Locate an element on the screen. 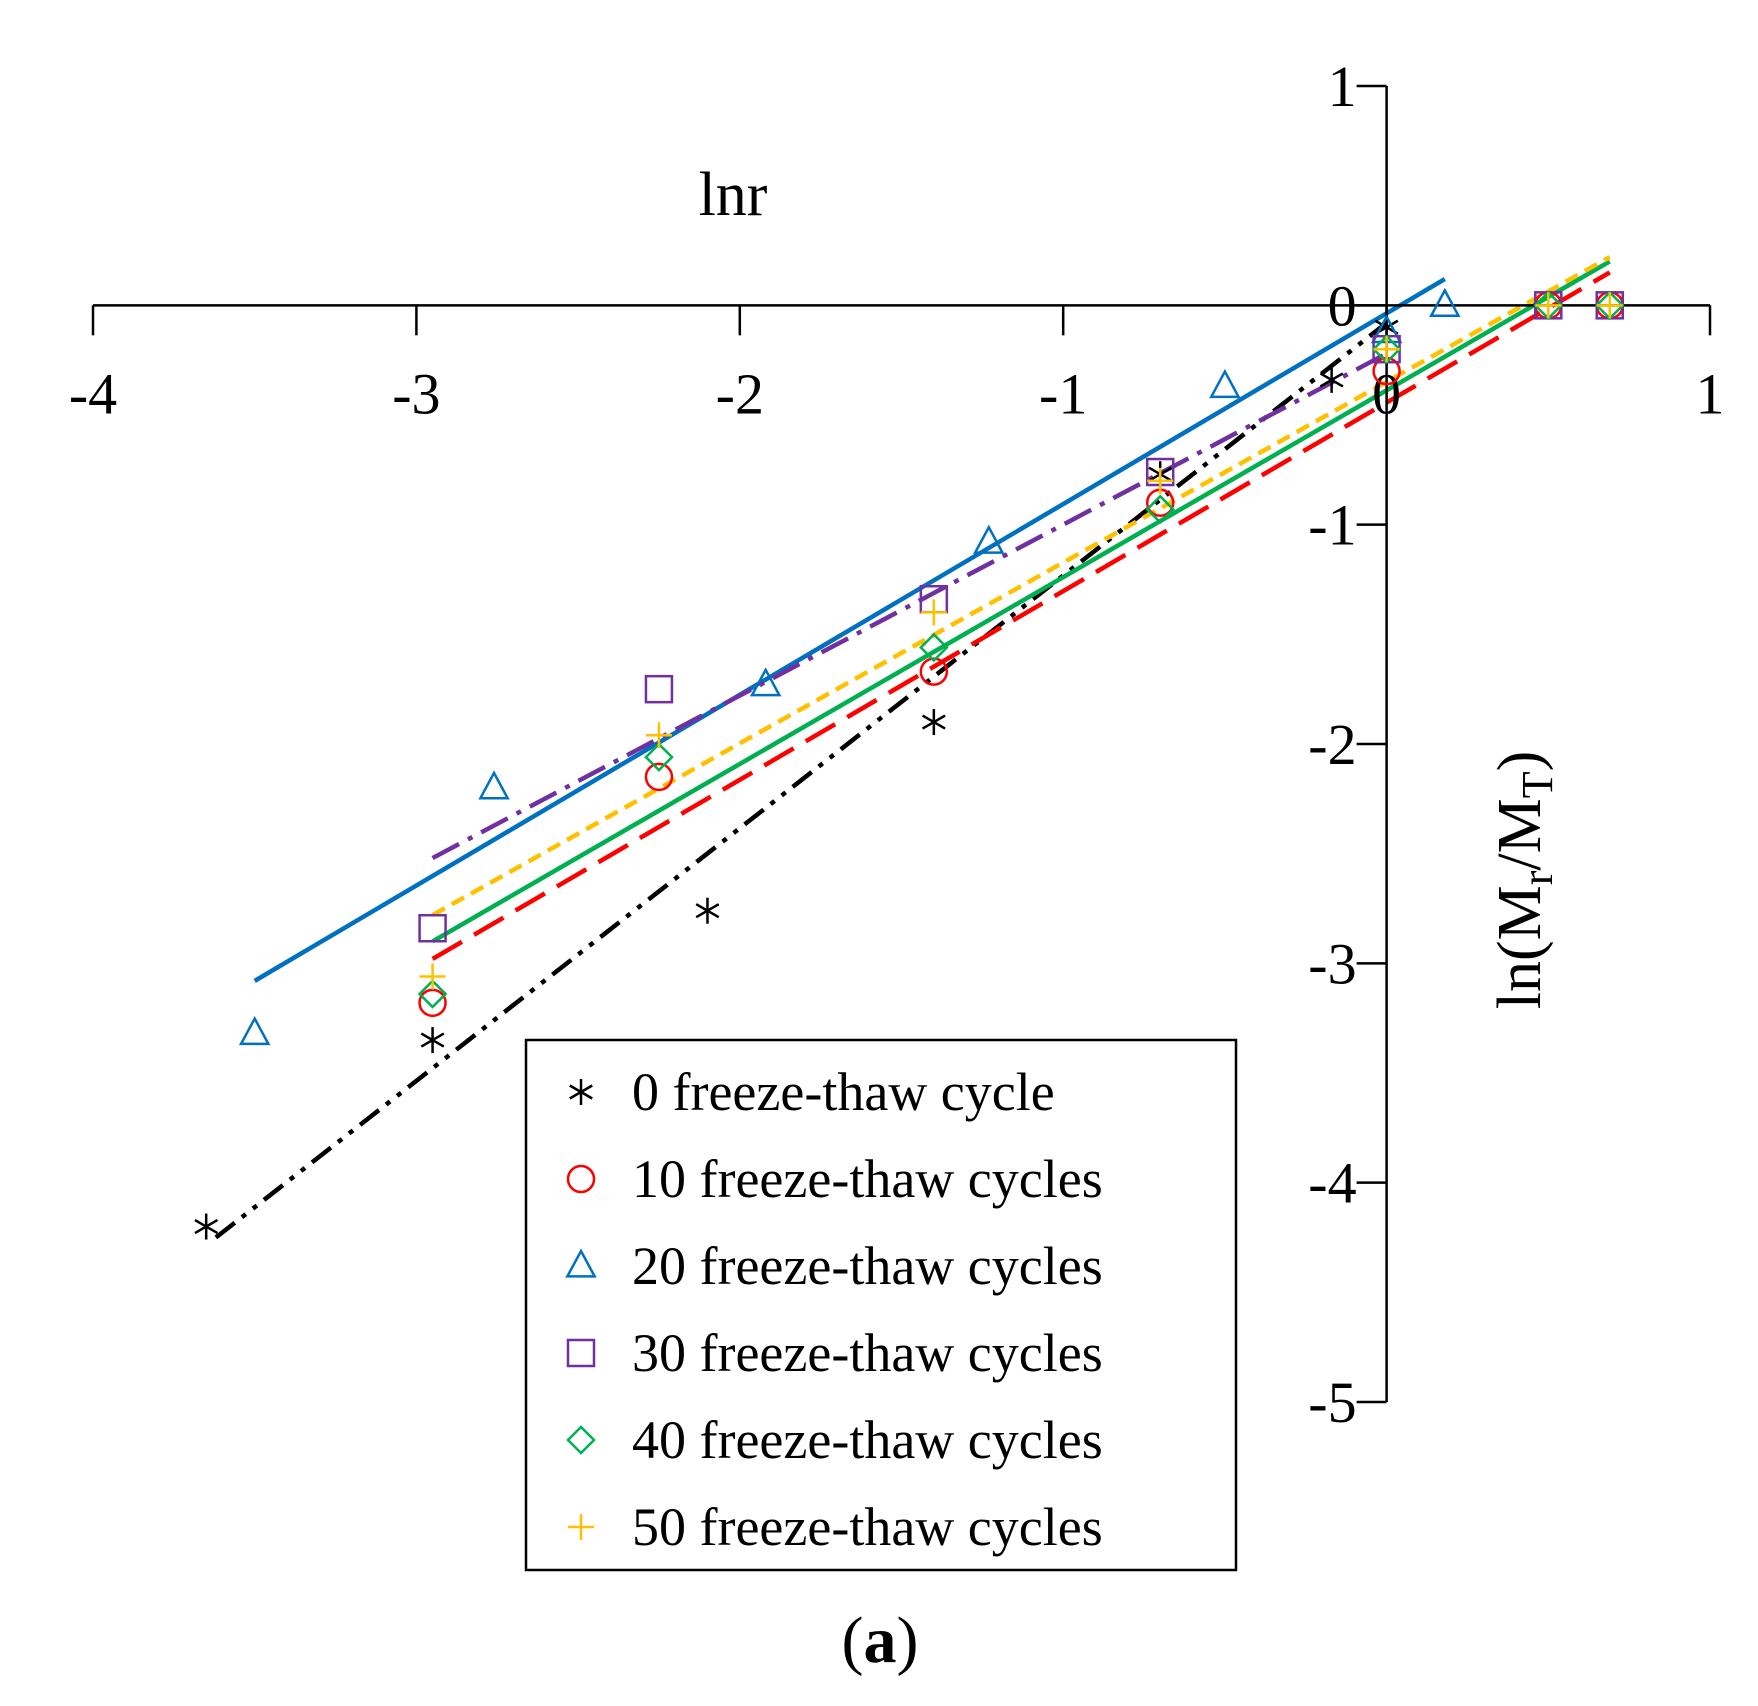  y-axis-title-mid: /M is located at coordinates (1520, 834).